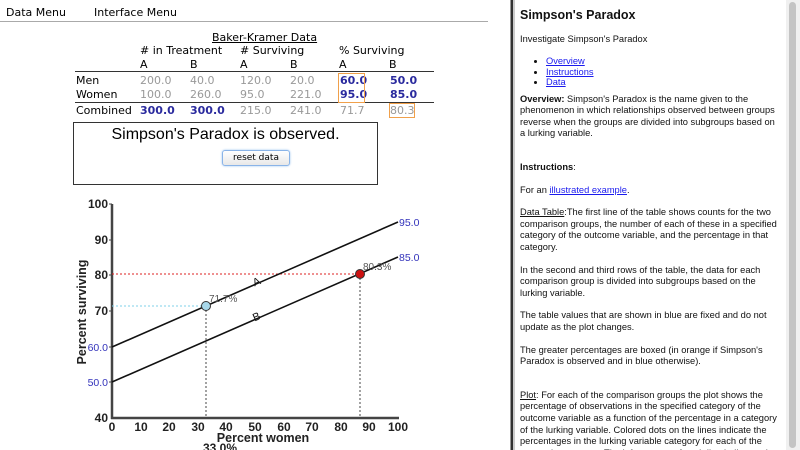 This screenshot has width=800, height=450. Describe the element at coordinates (588, 189) in the screenshot. I see `illustrated-example-link: illustrated example` at that location.